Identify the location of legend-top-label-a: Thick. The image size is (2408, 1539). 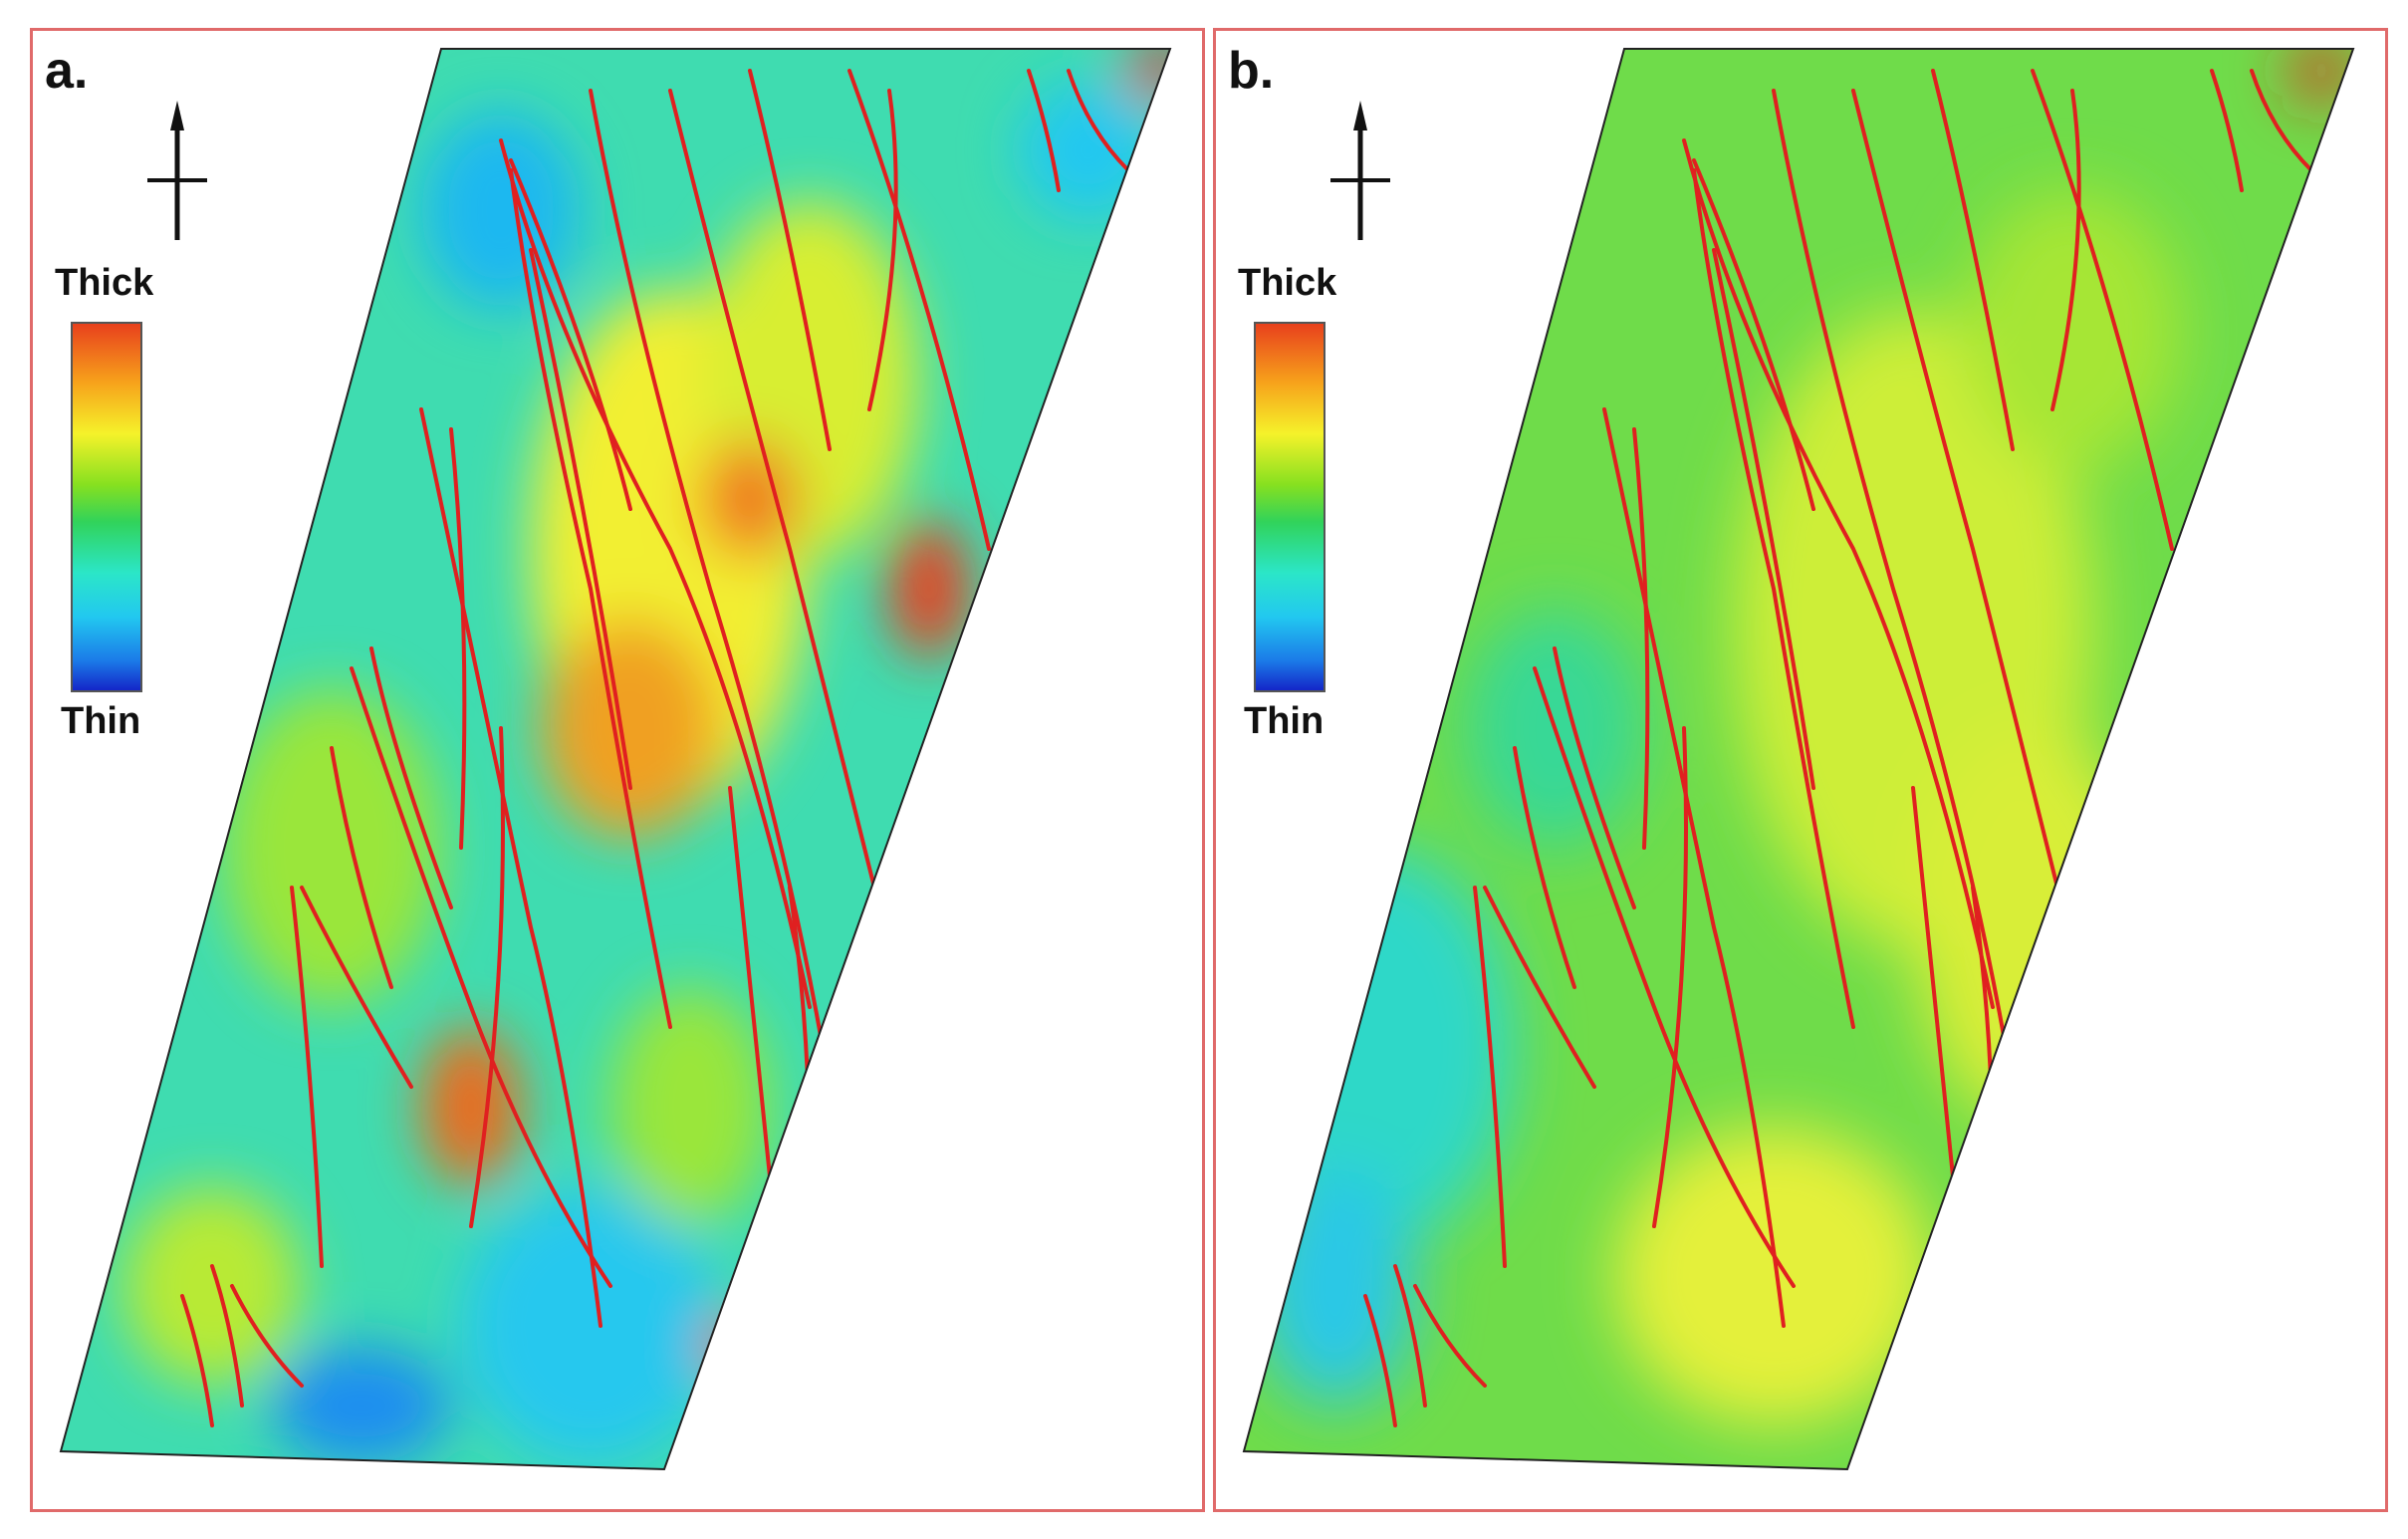
(104, 283).